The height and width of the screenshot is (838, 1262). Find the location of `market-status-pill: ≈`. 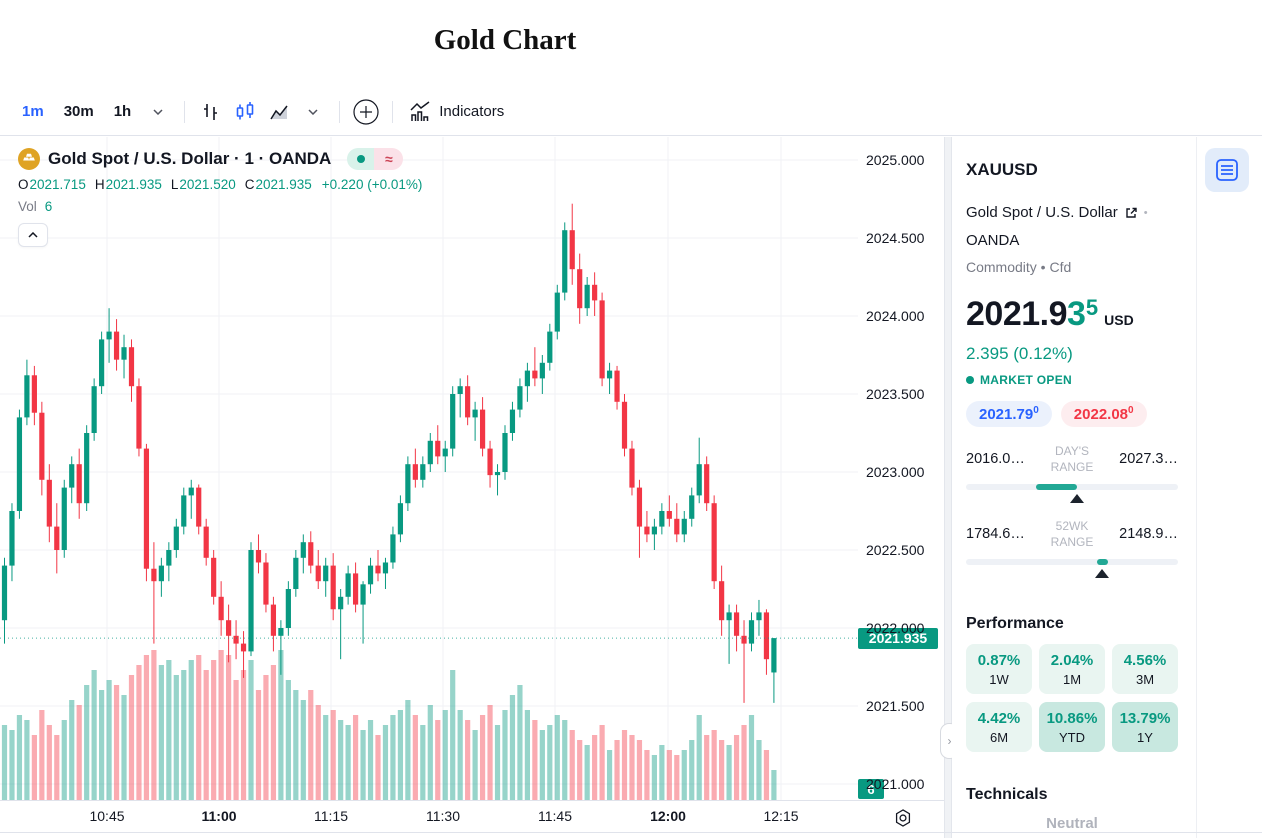

market-status-pill: ≈ is located at coordinates (375, 159).